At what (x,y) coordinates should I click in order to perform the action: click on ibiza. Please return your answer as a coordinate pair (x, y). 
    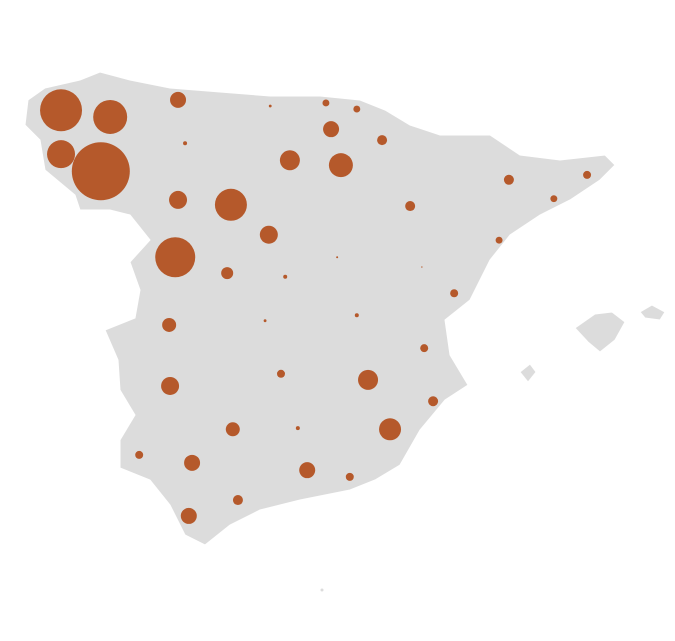
    Looking at the image, I should click on (528, 373).